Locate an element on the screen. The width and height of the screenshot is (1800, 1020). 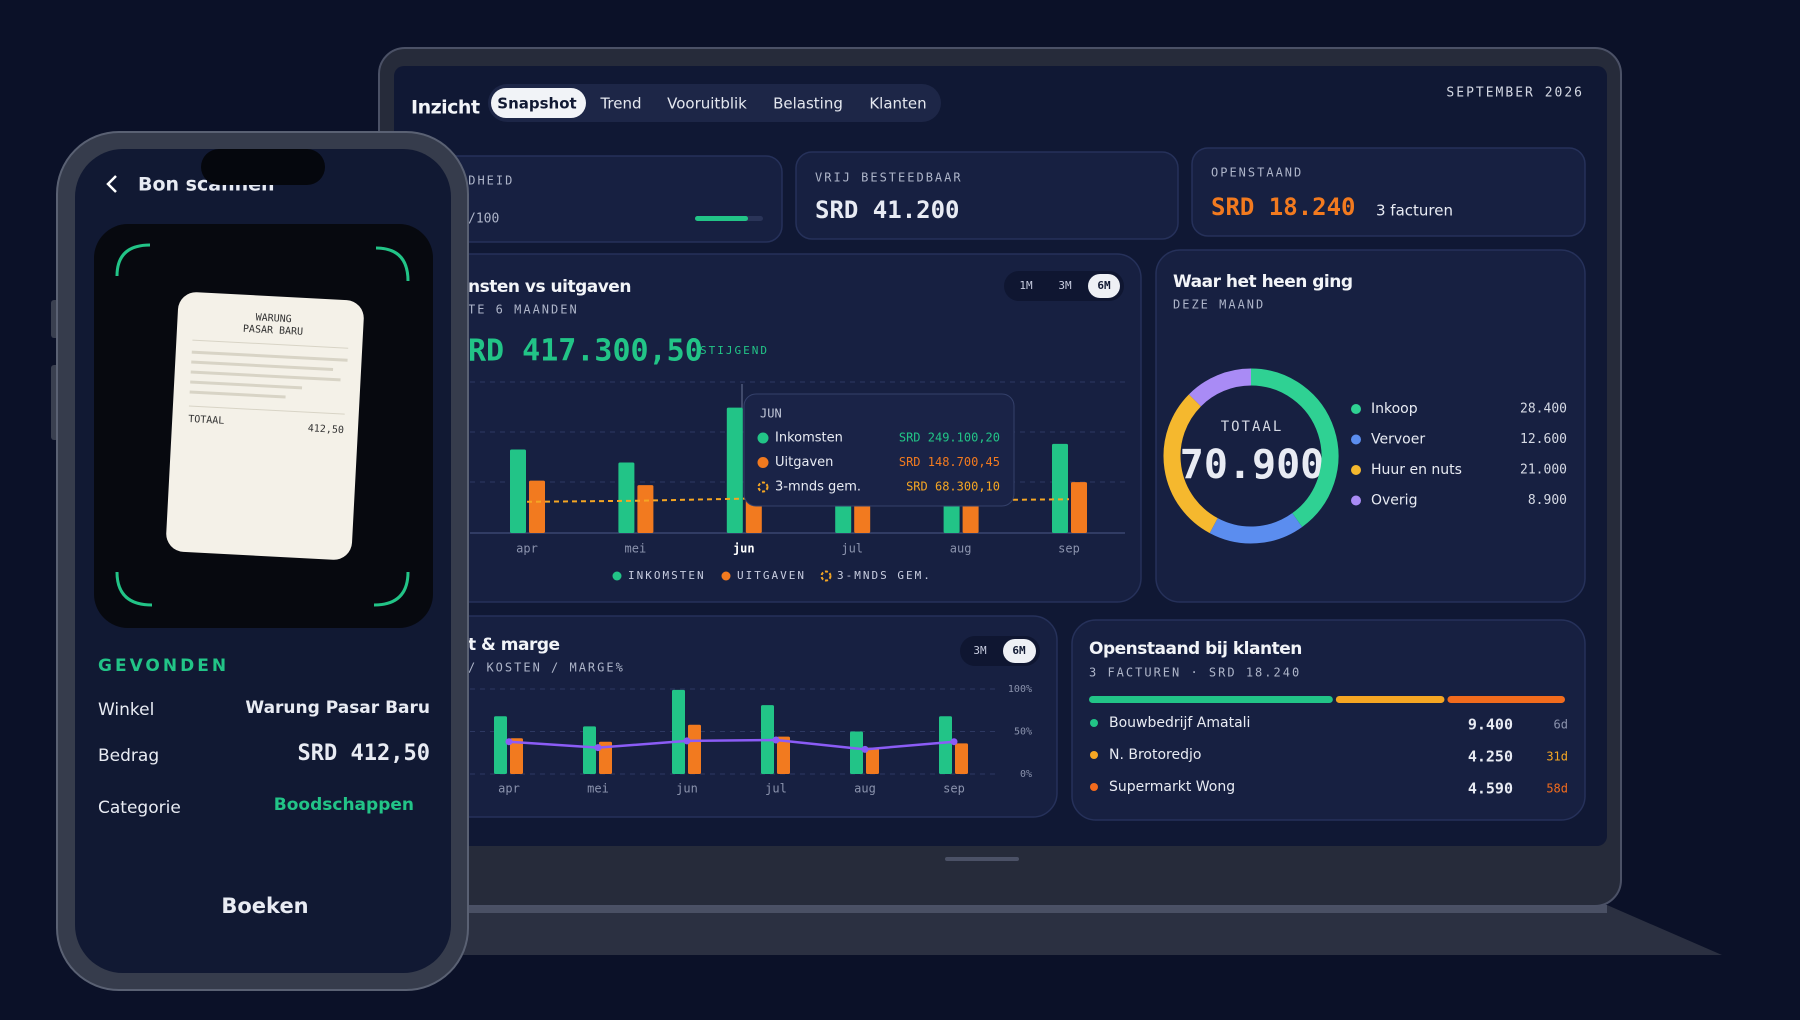
tooltip-value: SRD 148.700,45 is located at coordinates (949, 462).